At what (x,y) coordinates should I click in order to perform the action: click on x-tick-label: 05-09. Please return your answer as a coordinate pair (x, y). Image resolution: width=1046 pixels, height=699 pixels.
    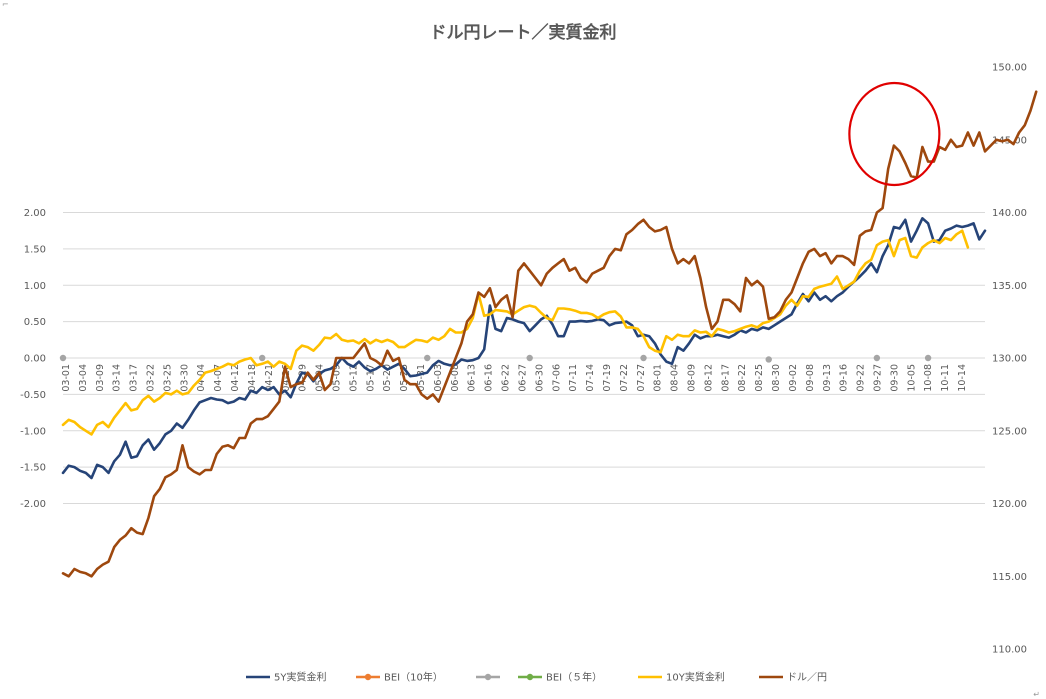
    Looking at the image, I should click on (336, 378).